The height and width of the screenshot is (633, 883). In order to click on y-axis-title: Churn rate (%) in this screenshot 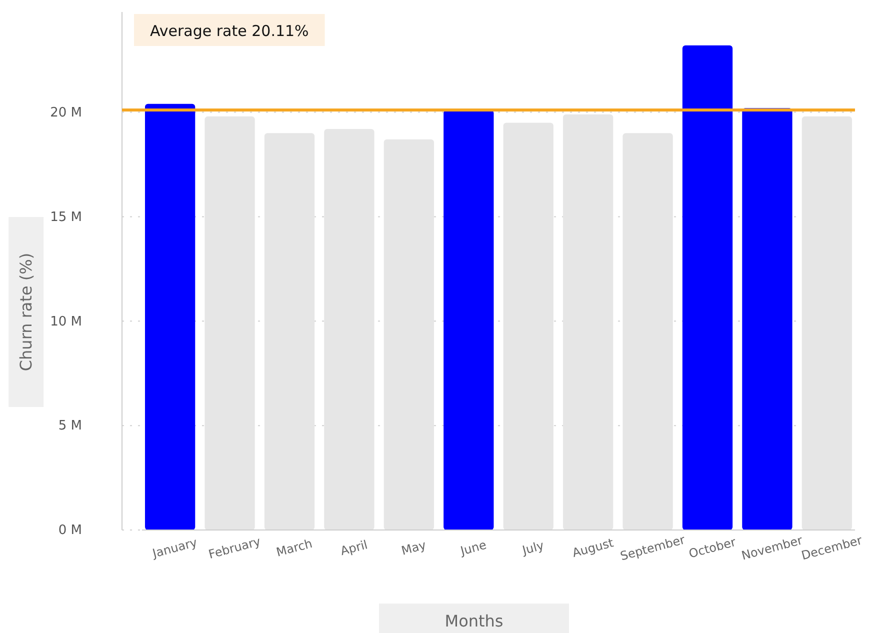, I will do `click(26, 312)`.